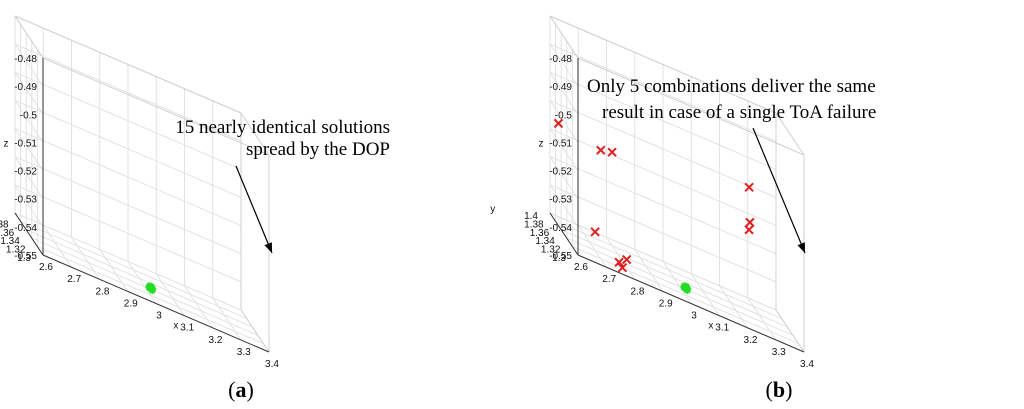 The width and height of the screenshot is (1024, 409). I want to click on panel-b-z-tick-label: -0.55, so click(560, 256).